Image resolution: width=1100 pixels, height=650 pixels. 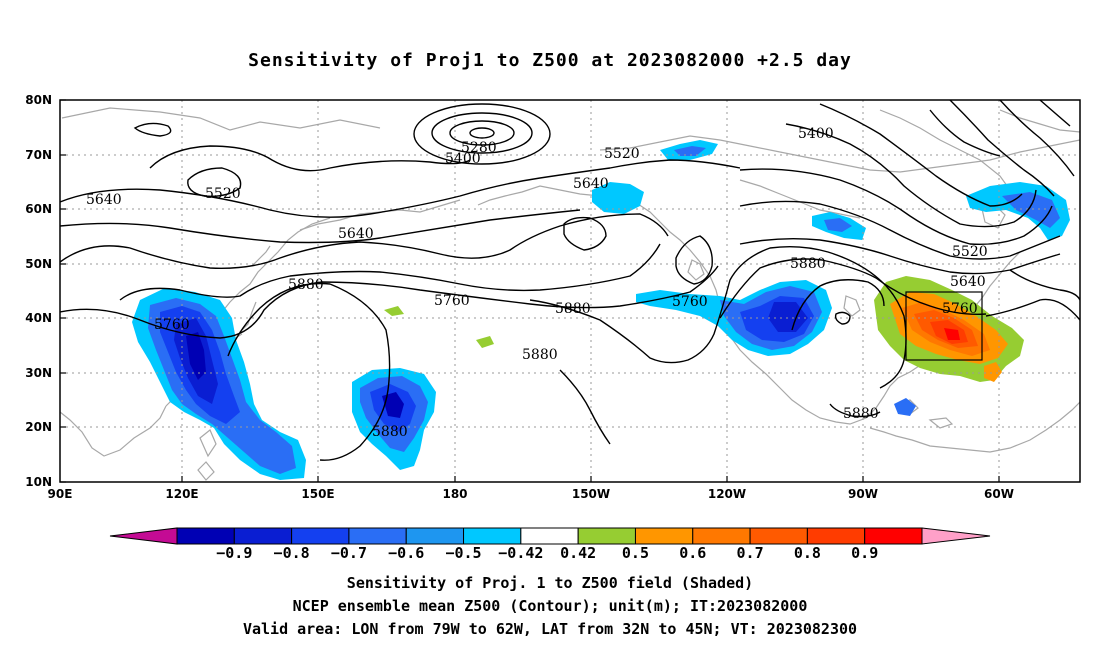 What do you see at coordinates (578, 553) in the screenshot?
I see `colorbar-label: 0.42` at bounding box center [578, 553].